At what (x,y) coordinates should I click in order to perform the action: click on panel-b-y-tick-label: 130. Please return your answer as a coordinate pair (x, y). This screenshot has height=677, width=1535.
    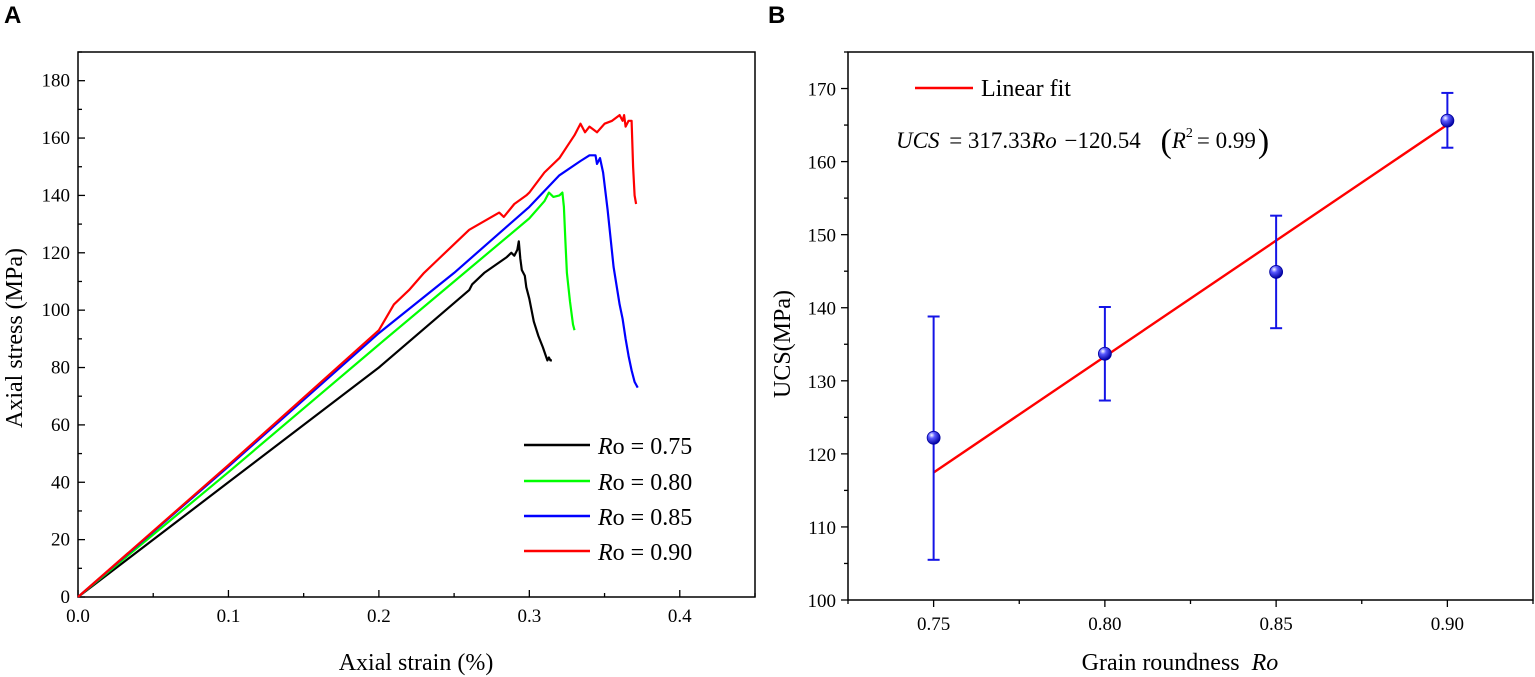
    Looking at the image, I should click on (822, 382).